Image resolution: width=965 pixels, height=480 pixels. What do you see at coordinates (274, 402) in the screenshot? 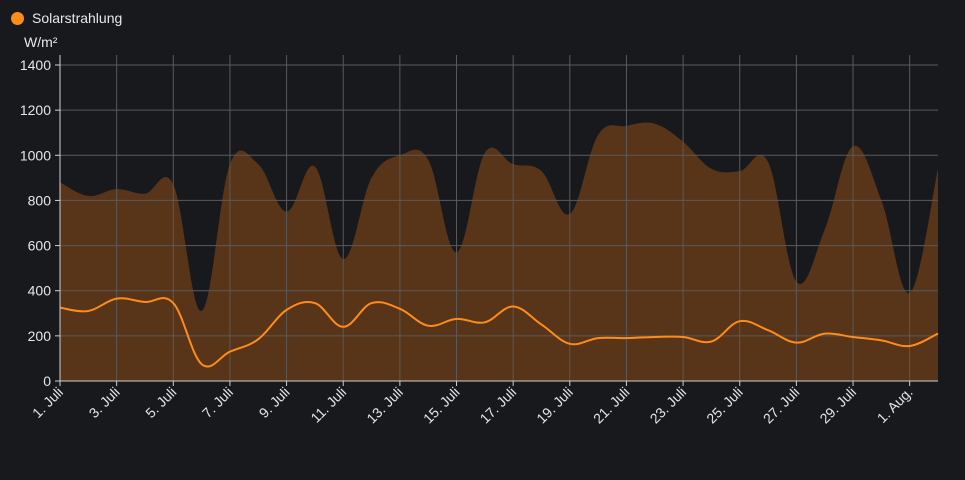
I see `x-tick-label: 9. Juli` at bounding box center [274, 402].